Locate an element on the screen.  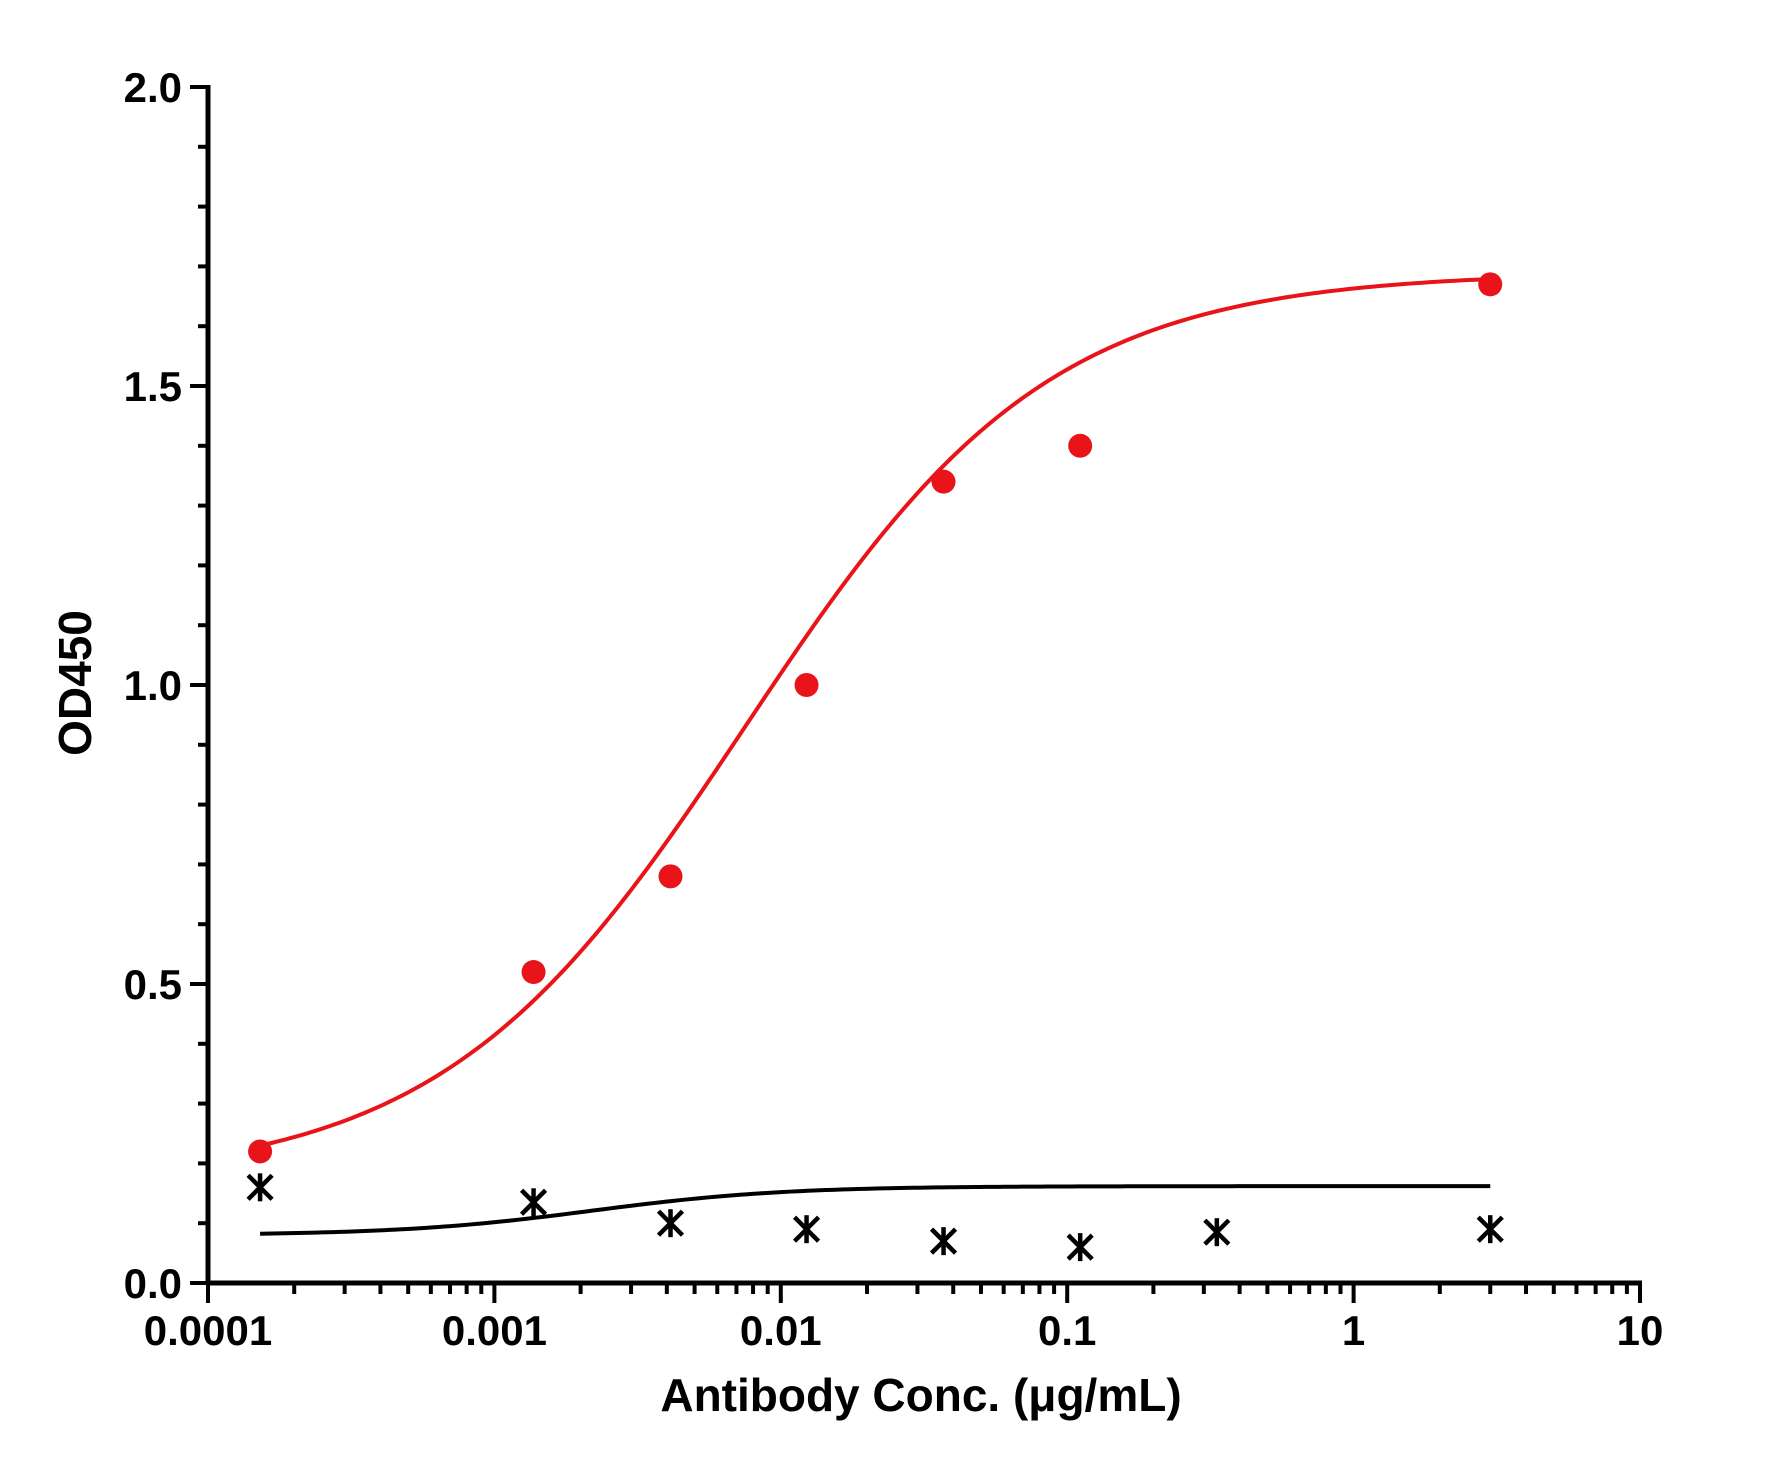
y-tick-label: 2.0 is located at coordinates (153, 87).